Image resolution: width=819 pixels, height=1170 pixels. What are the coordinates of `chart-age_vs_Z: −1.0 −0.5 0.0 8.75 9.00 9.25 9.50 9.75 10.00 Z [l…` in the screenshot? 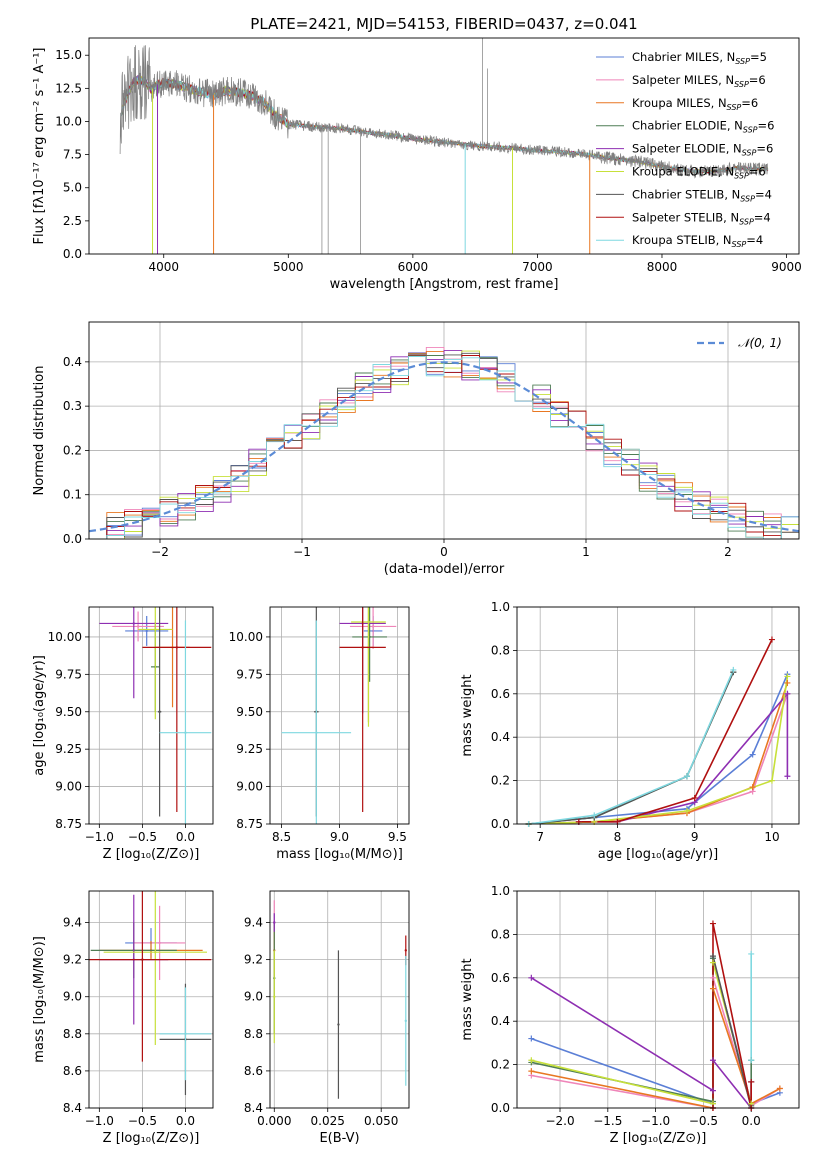 It's located at (123, 734).